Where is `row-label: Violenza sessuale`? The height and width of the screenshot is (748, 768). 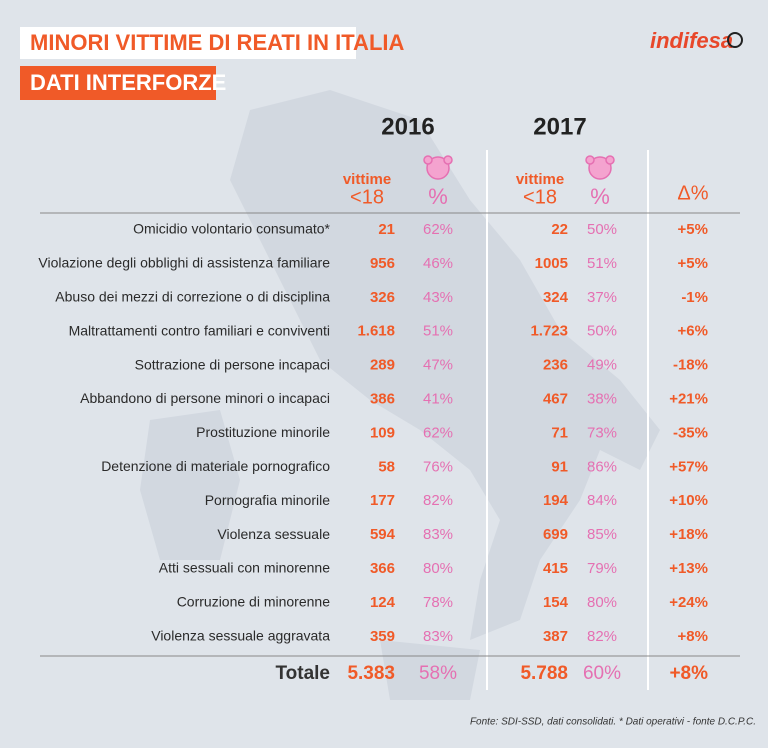
row-label: Violenza sessuale is located at coordinates (273, 534).